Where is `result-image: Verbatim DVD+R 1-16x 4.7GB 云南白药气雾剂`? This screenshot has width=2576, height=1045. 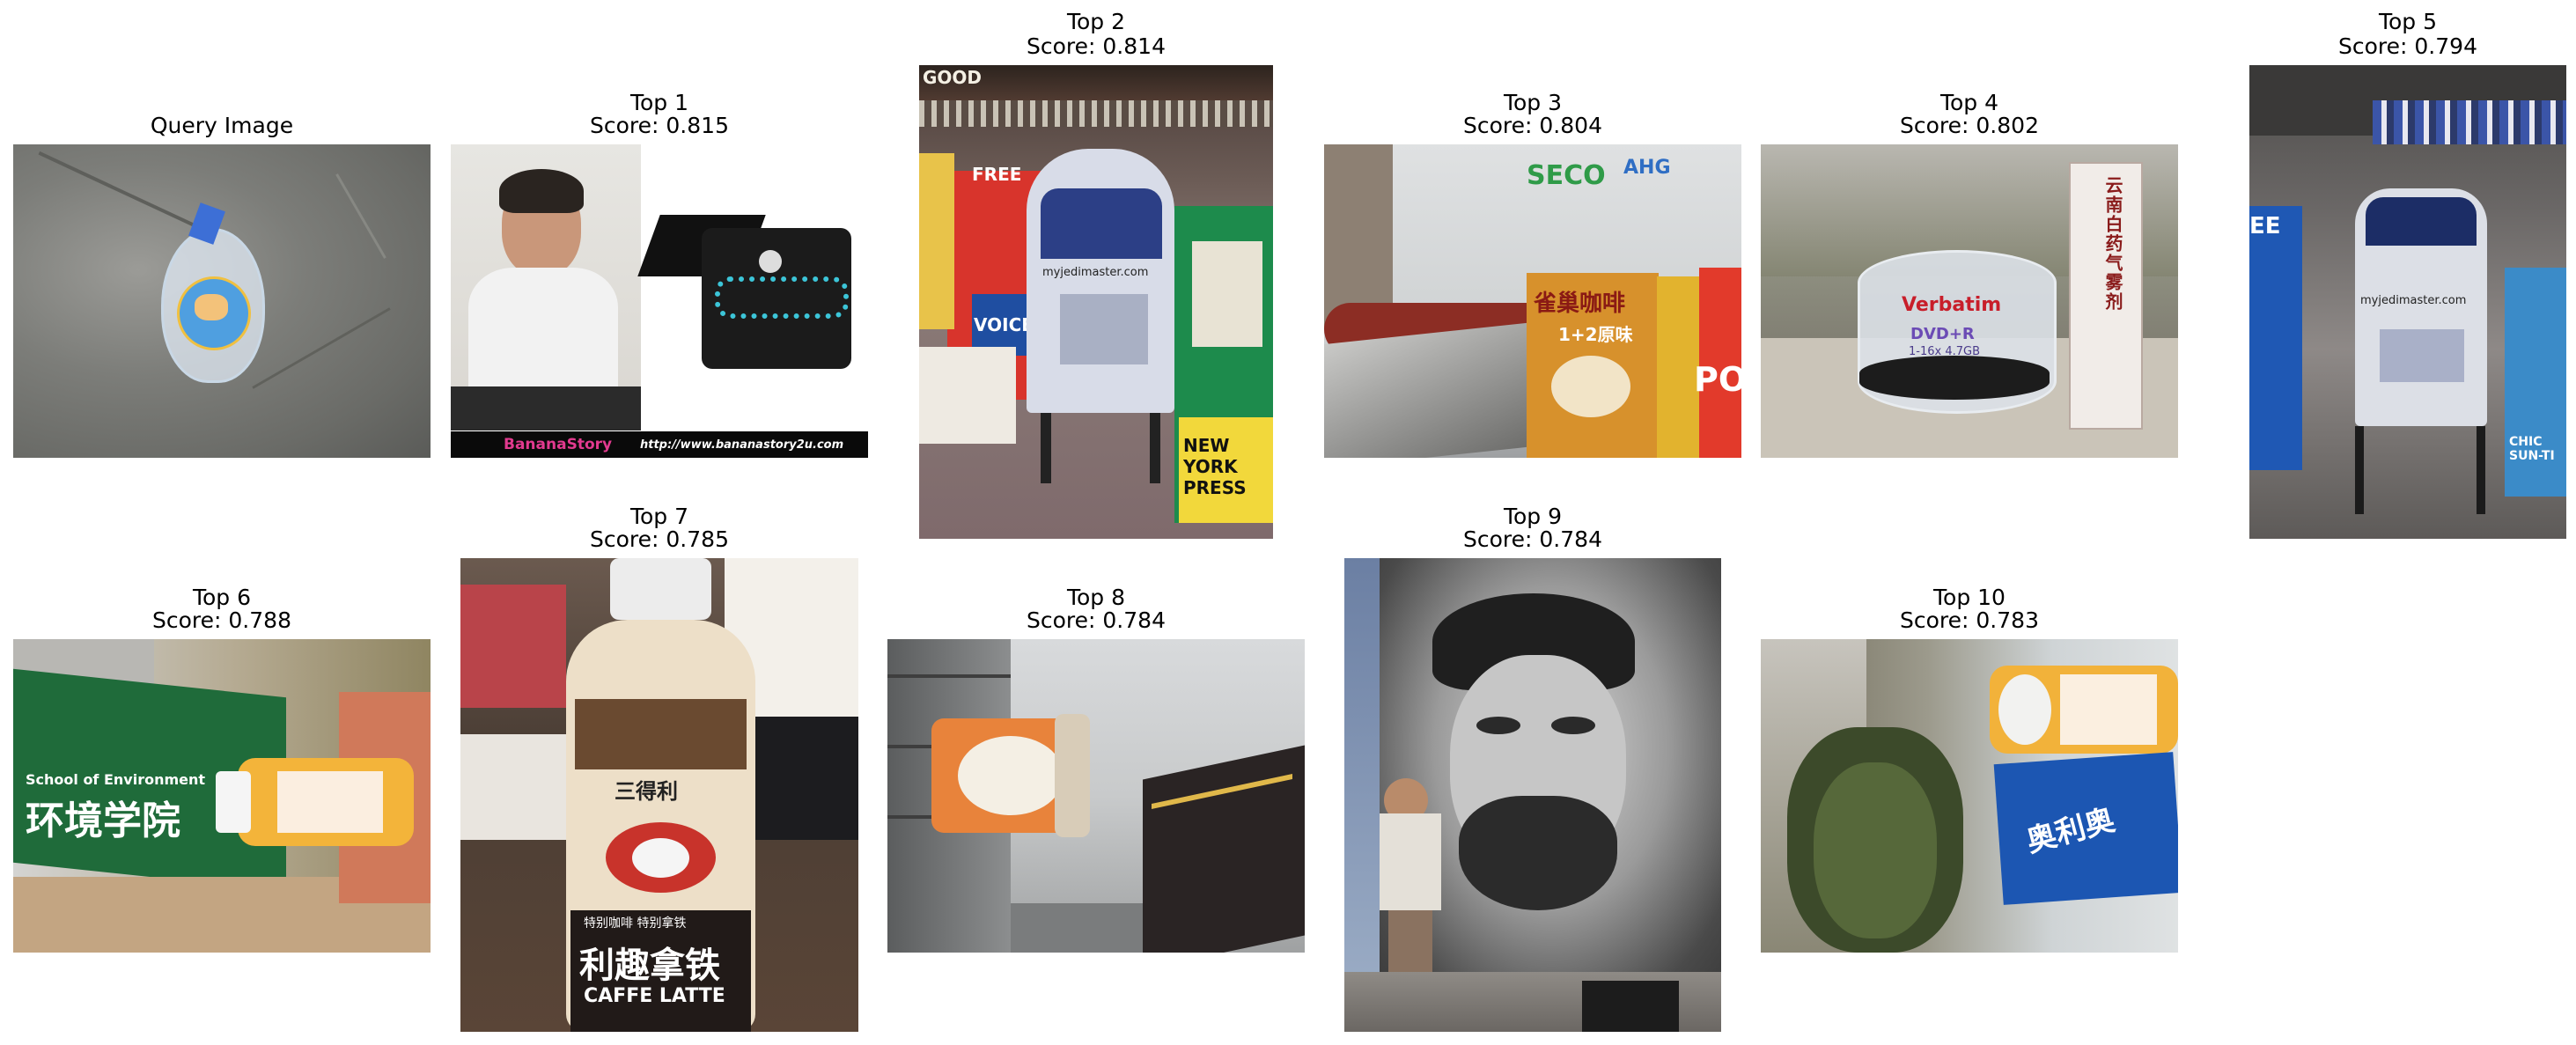
result-image: Verbatim DVD+R 1-16x 4.7GB 云南白药气雾剂 is located at coordinates (1970, 301).